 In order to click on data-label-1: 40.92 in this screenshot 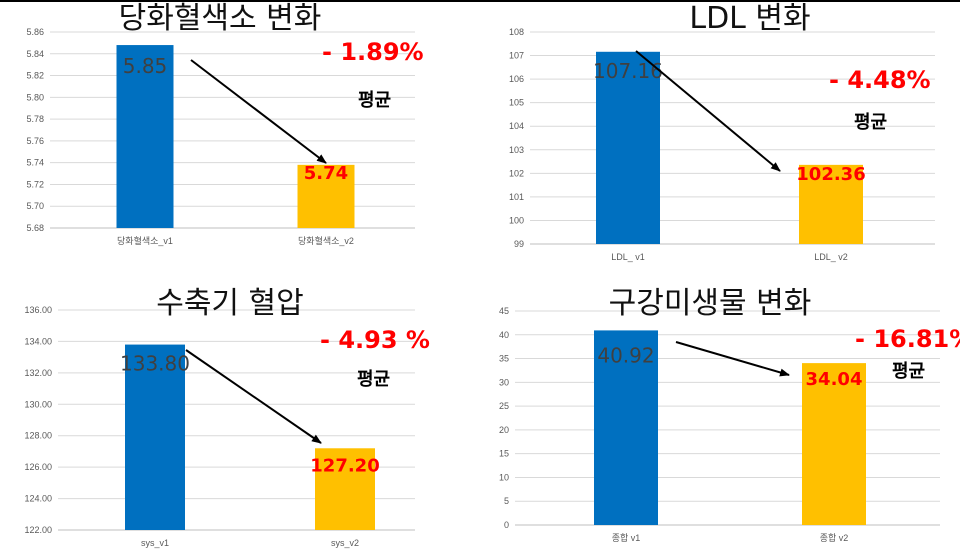, I will do `click(625, 355)`.